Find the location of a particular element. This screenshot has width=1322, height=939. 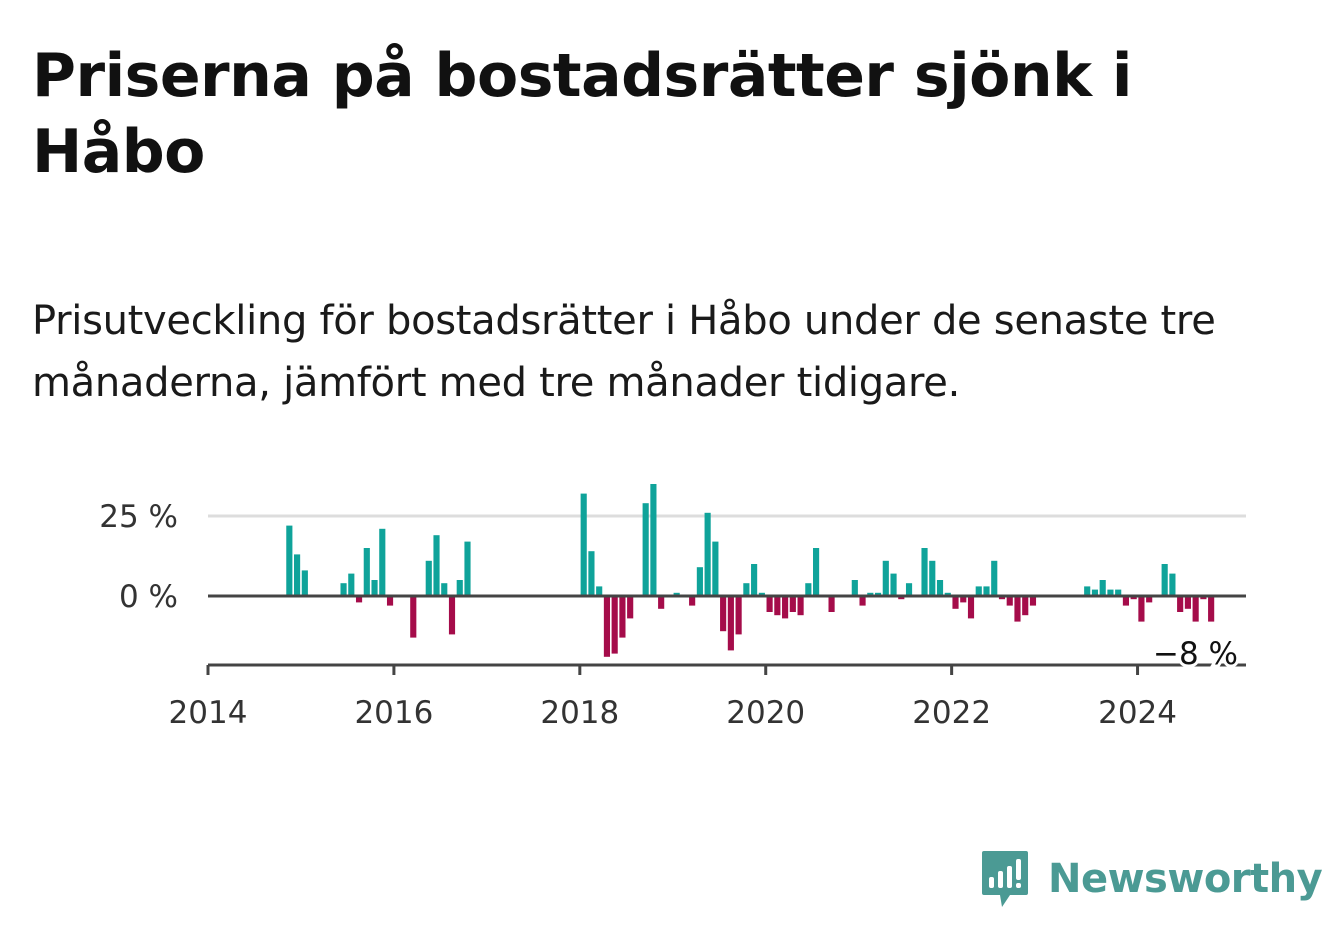

x-tick-label: 2014 is located at coordinates (208, 713).